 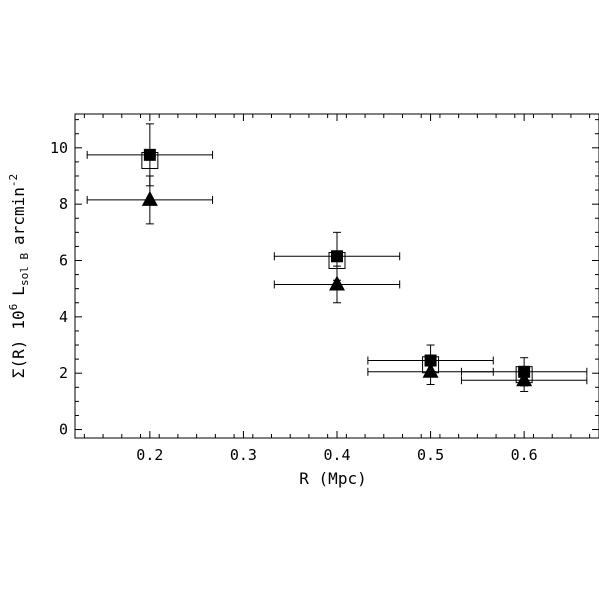 I want to click on y-axis-title: Σ(R) 106 Lsol B arcmin-2, so click(x=19, y=276).